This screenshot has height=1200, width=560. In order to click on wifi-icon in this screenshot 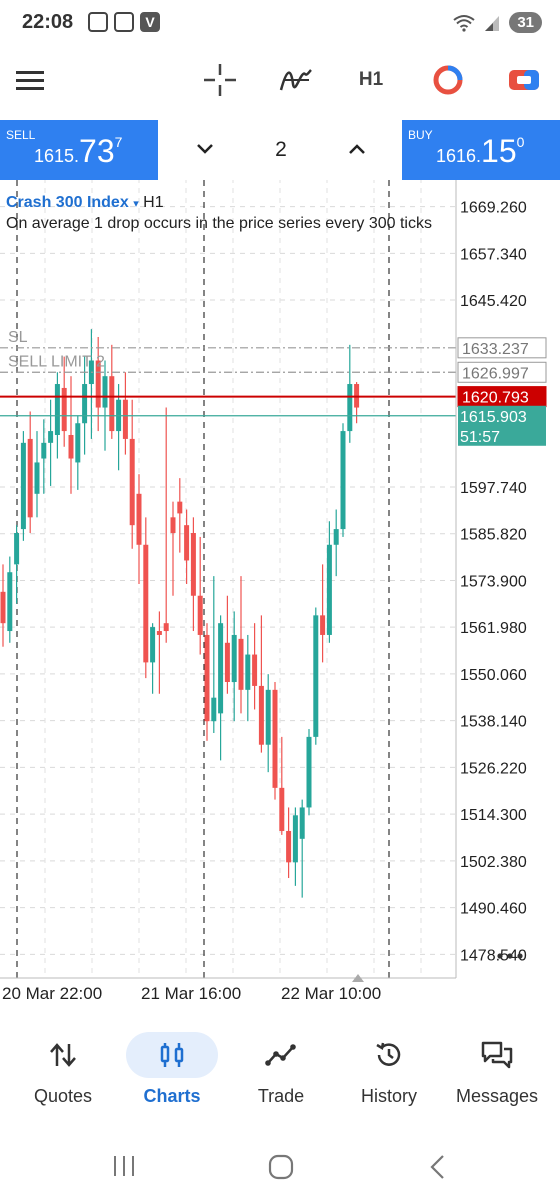, I will do `click(464, 23)`.